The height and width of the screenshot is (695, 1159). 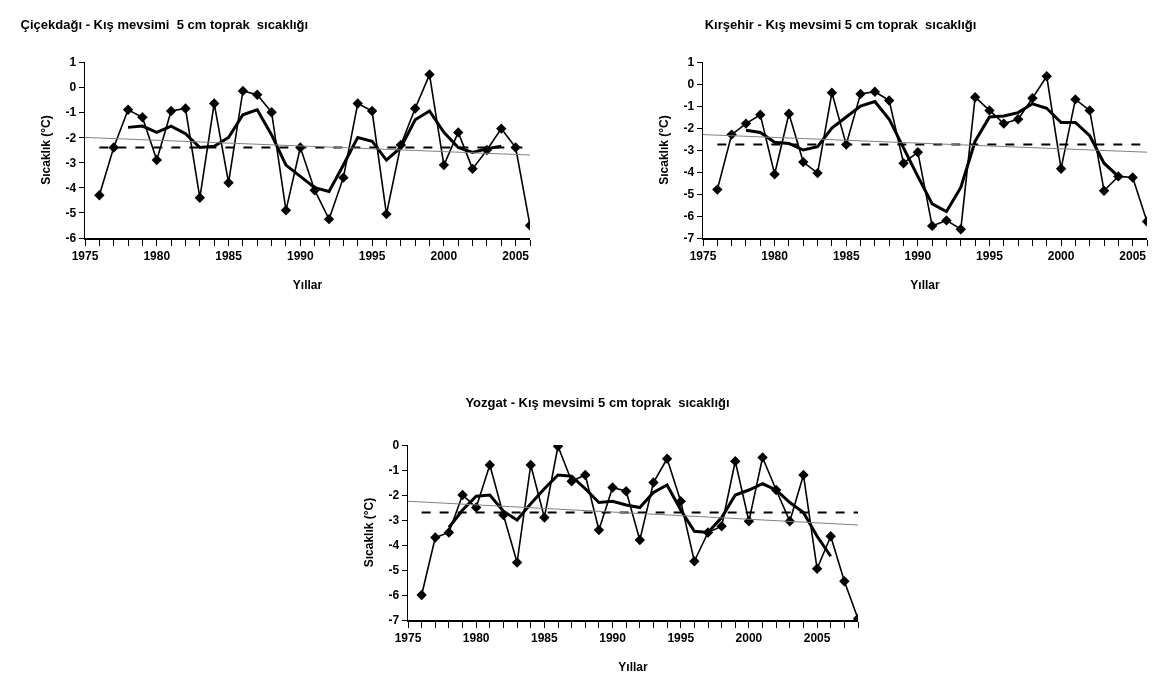 What do you see at coordinates (840, 25) in the screenshot?
I see `chart-title: Kırşehir - Kış mevsimi 5 cm toprak sıcaklığı` at bounding box center [840, 25].